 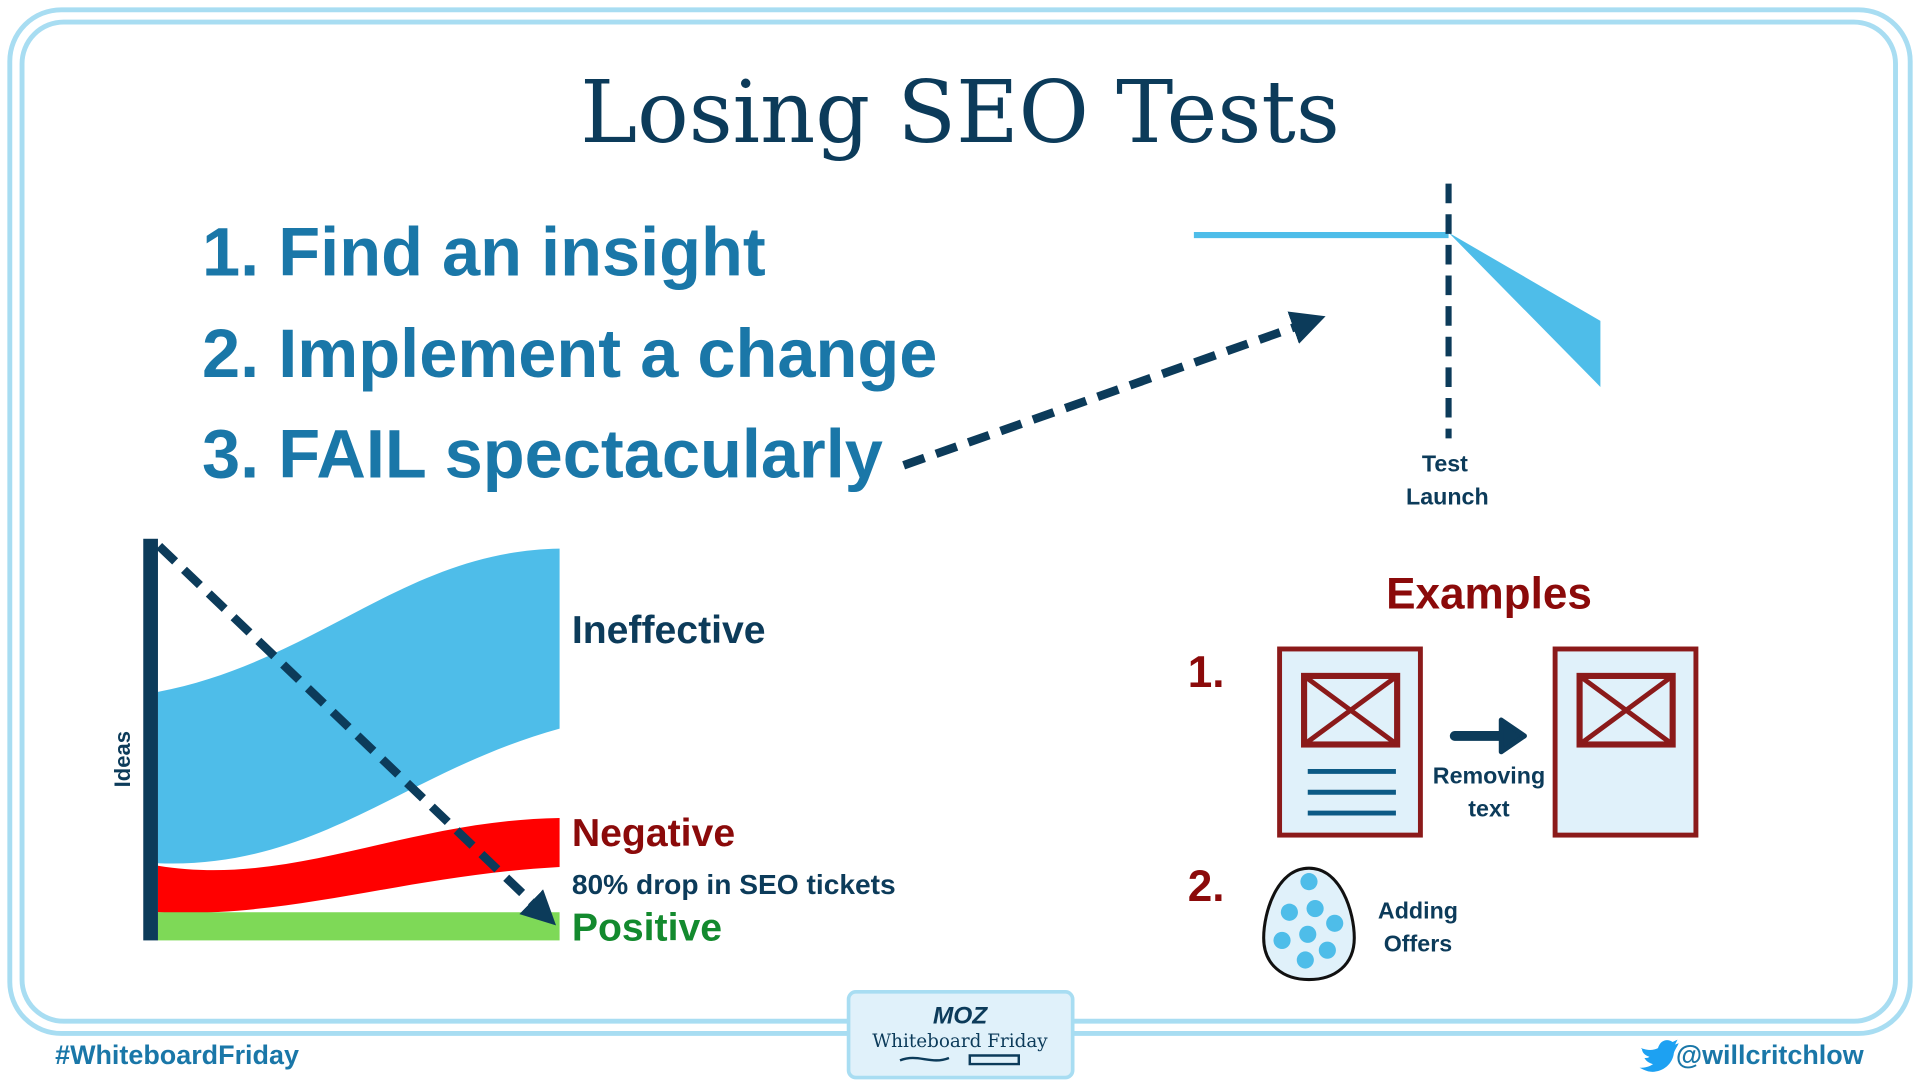 What do you see at coordinates (734, 884) in the screenshot?
I see `drop-annotation: 80% drop in SEO tickets` at bounding box center [734, 884].